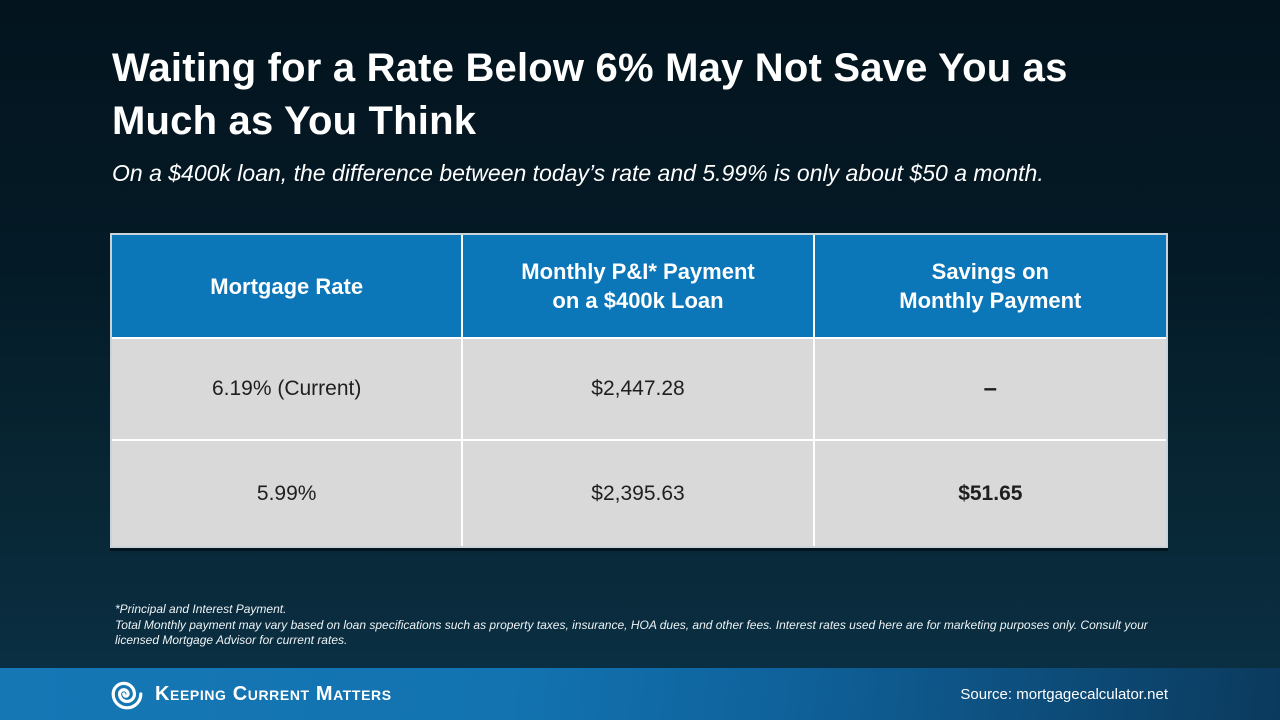  Describe the element at coordinates (288, 287) in the screenshot. I see `column-header-mortgage-rate: Mortgage Rate` at that location.